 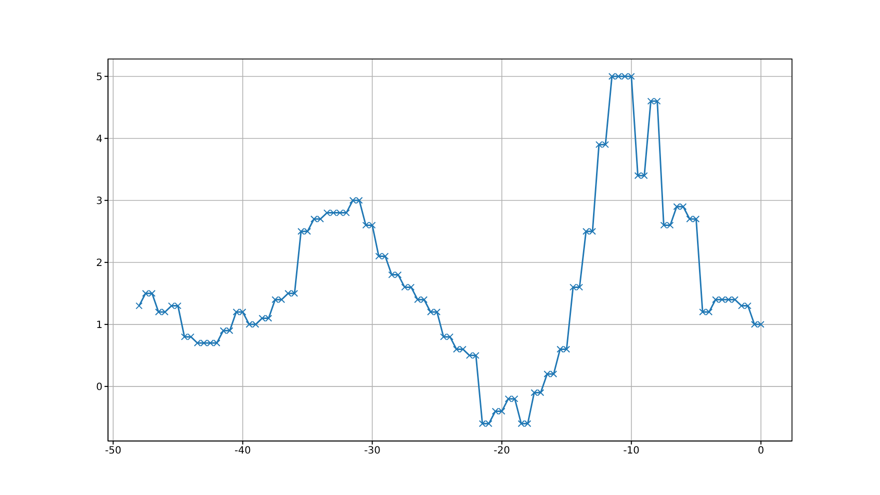 What do you see at coordinates (99, 201) in the screenshot?
I see `y-tick-label: 3` at bounding box center [99, 201].